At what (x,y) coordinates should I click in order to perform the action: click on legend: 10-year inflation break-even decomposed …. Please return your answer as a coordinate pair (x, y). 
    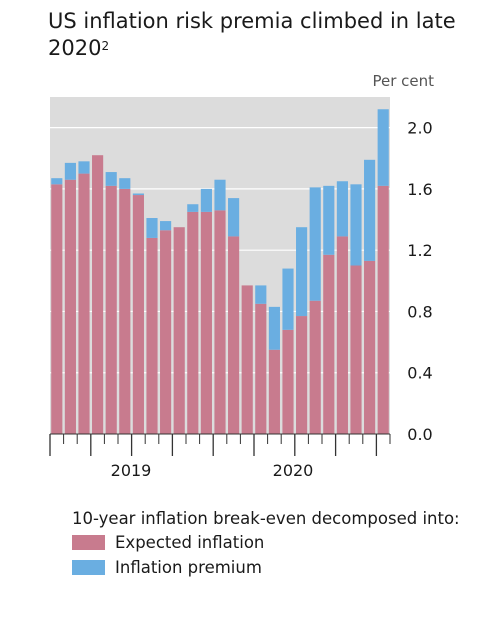
    Looking at the image, I should click on (266, 543).